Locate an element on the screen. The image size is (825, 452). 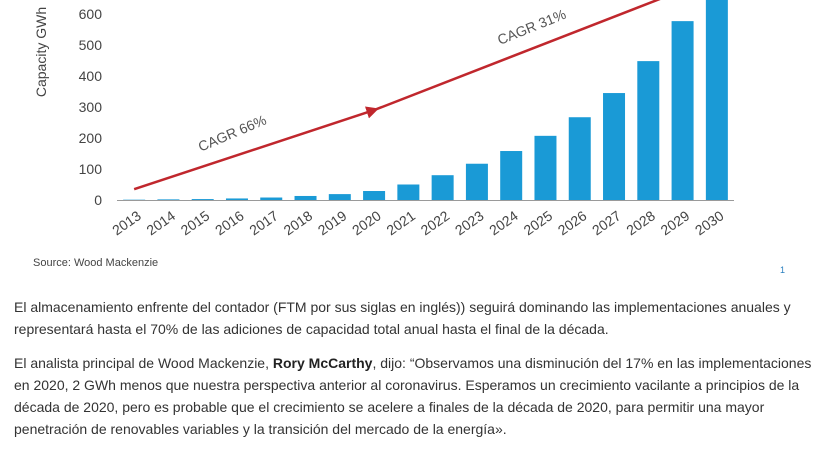
y-tick-label: 200 is located at coordinates (91, 138).